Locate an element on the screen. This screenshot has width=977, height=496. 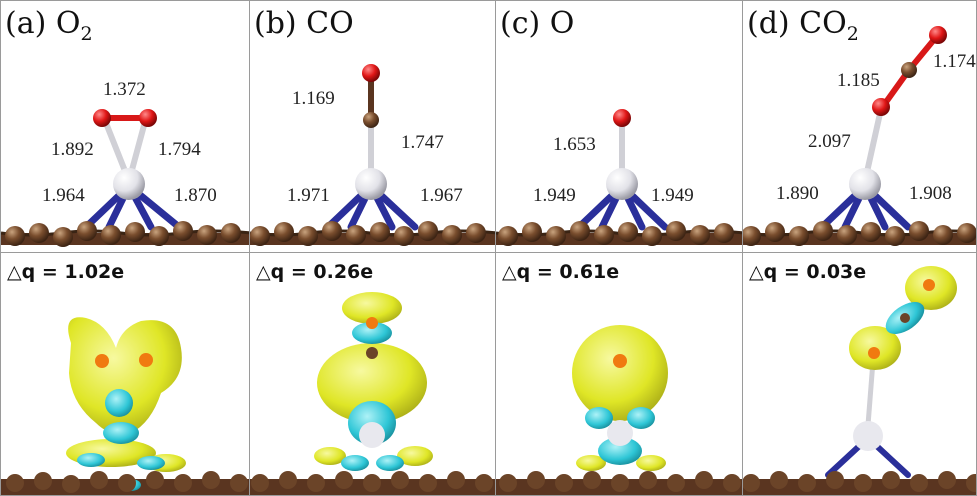
panel-b-structure: (b) CO 1.169 1.747 1.971 1.967 is located at coordinates (372, 126).